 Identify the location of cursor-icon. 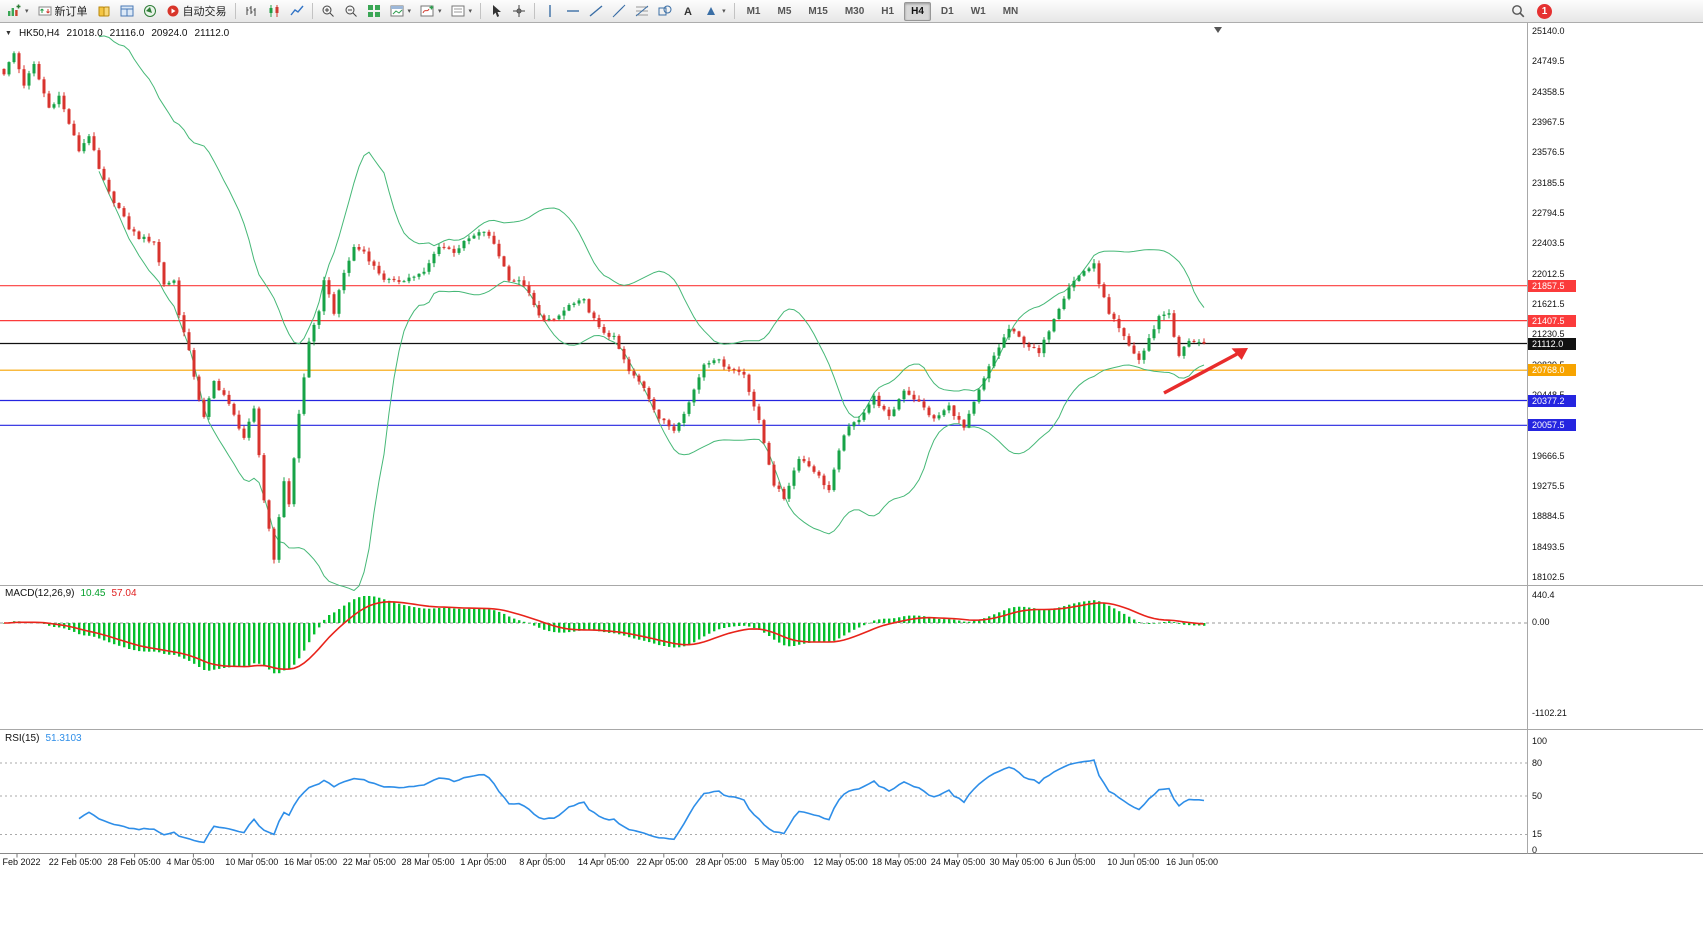
(497, 11).